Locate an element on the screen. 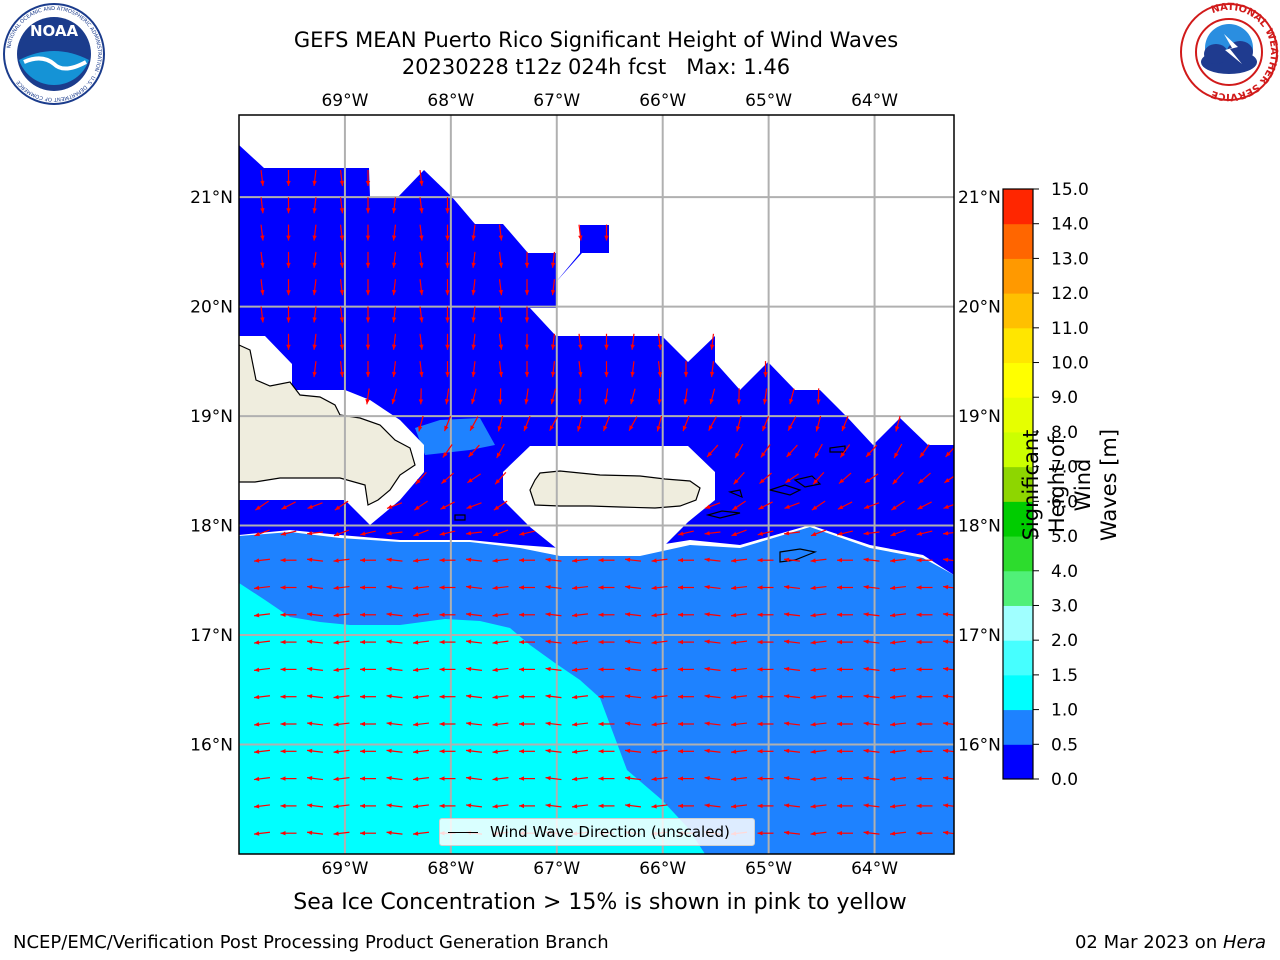 Image resolution: width=1280 pixels, height=960 pixels. colorbar-label: Significant Height of Wind Waves [m] is located at coordinates (1070, 485).